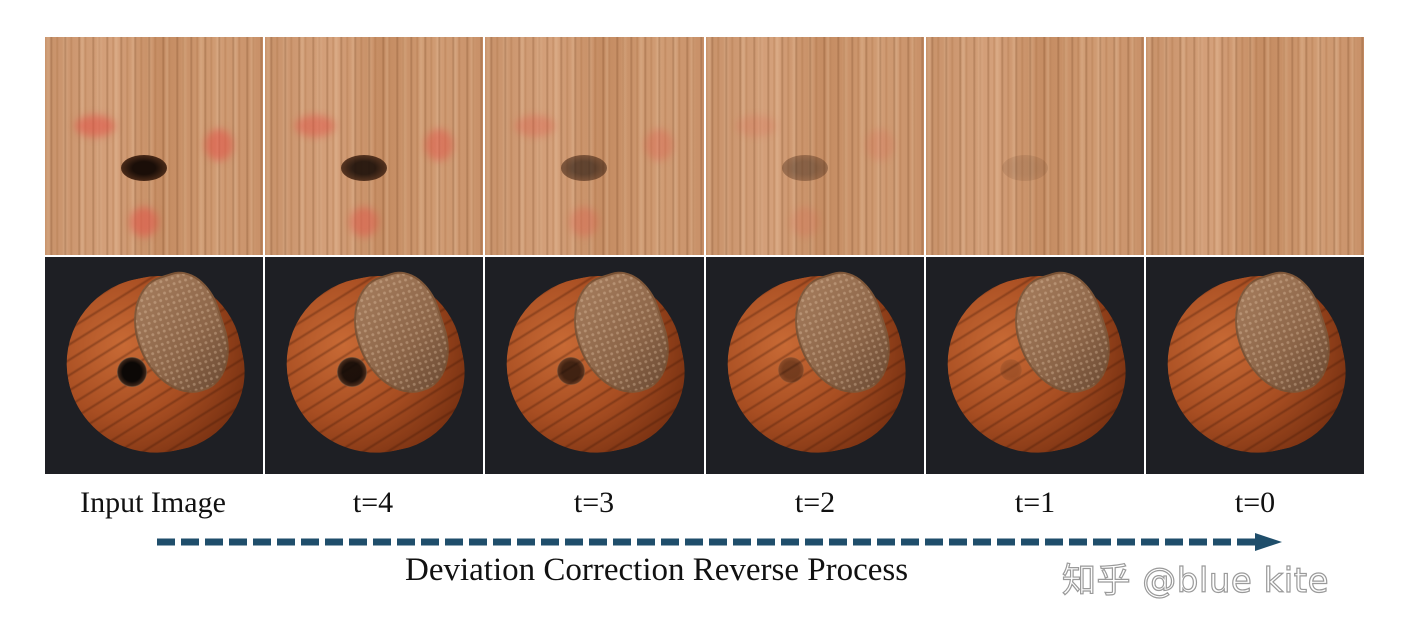 The image size is (1405, 631). Describe the element at coordinates (1254, 365) in the screenshot. I see `hazelnut-t0` at that location.